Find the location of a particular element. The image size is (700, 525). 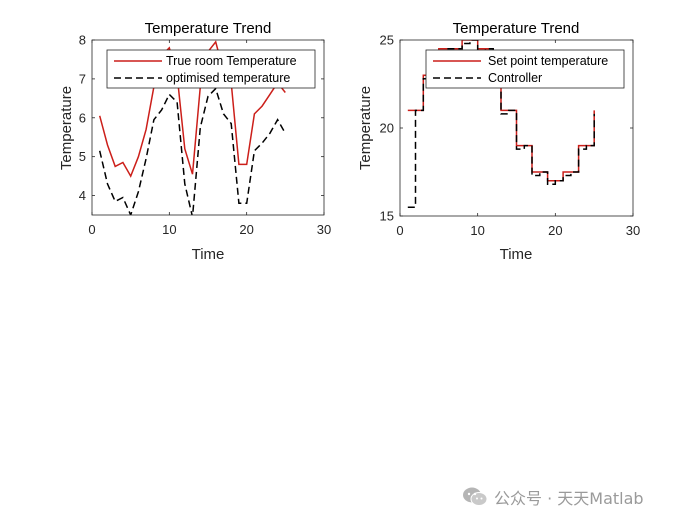

left-y-tick-label: 8 is located at coordinates (82, 40).